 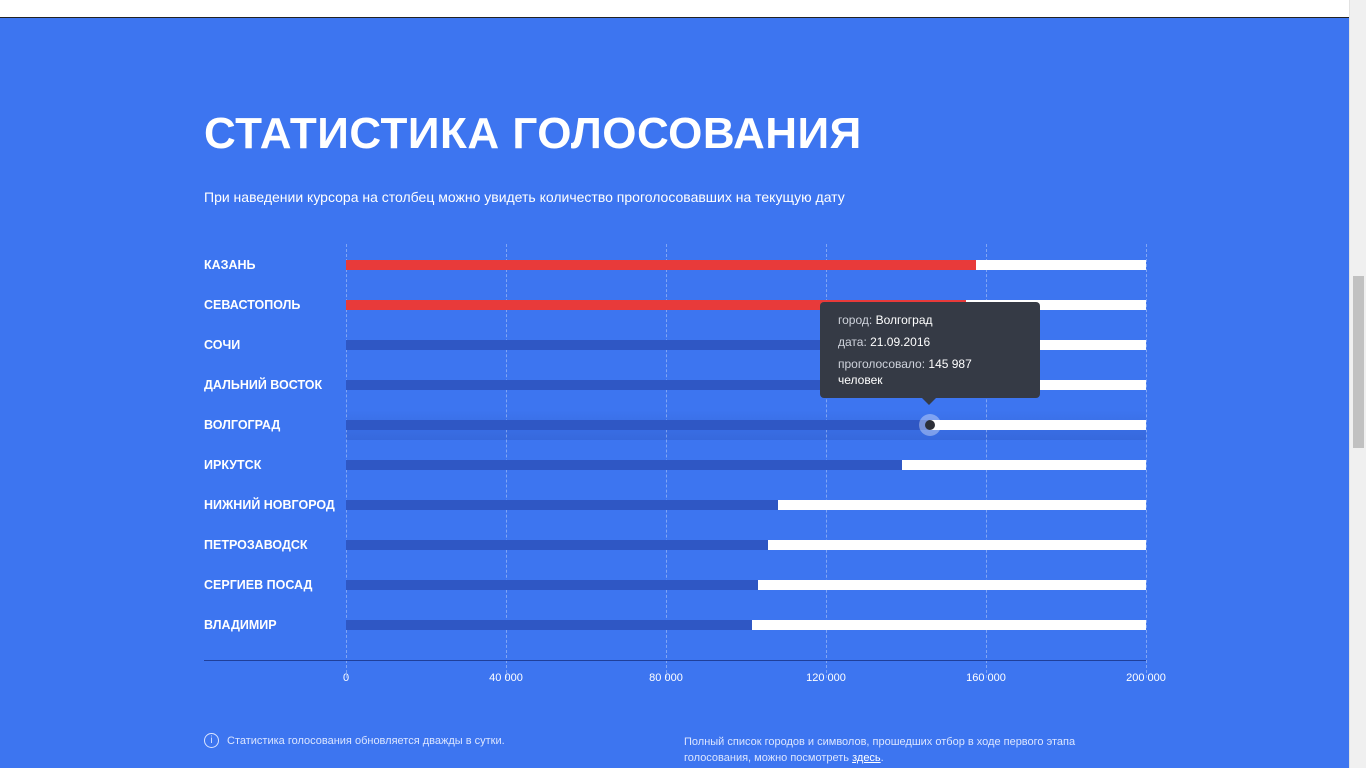 I want to click on x-axis-line, so click(x=675, y=660).